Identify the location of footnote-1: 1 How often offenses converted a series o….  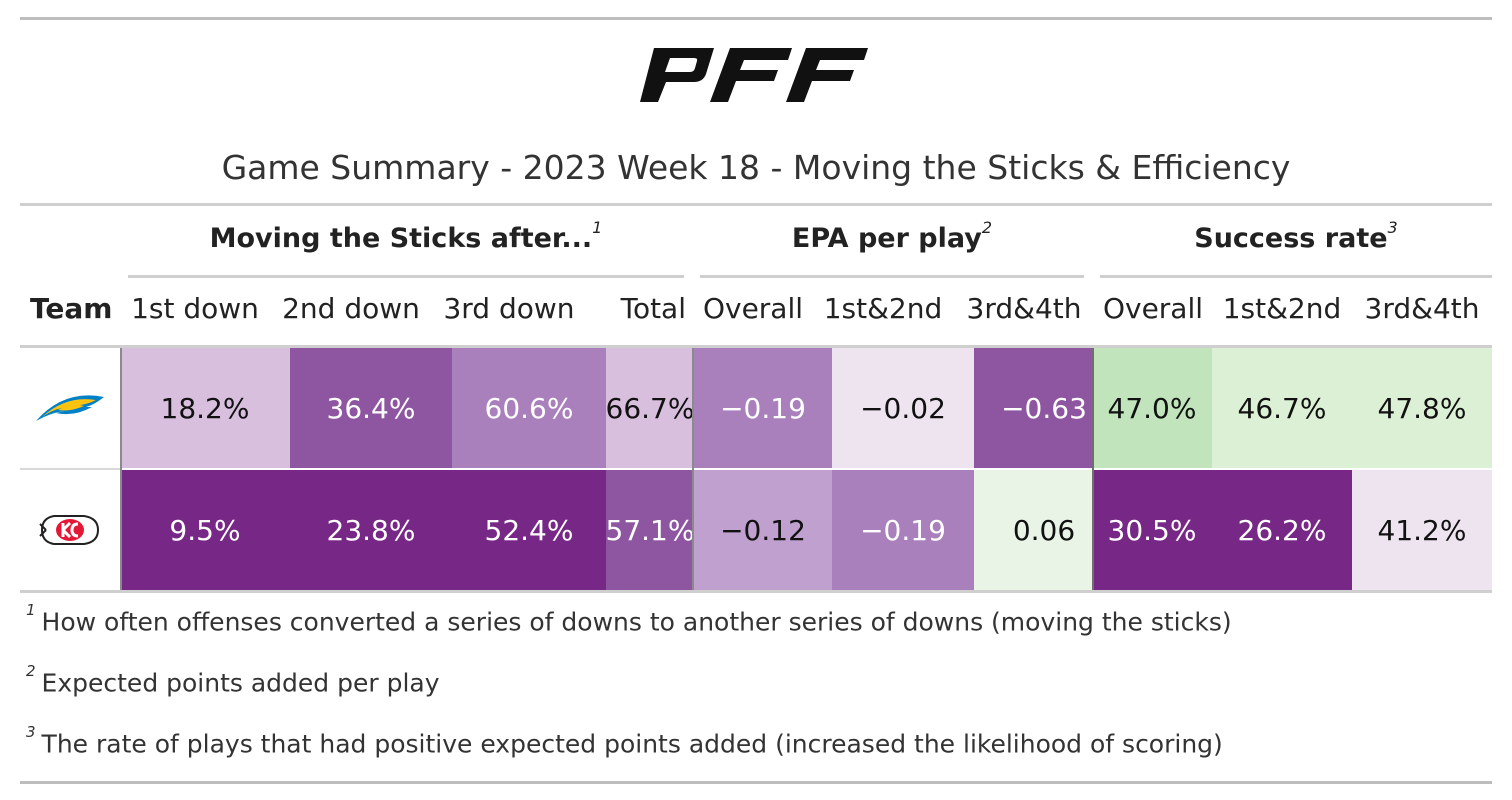
(629, 619).